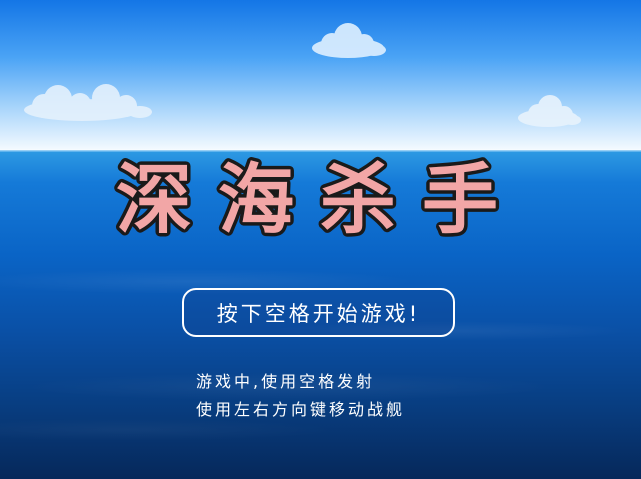 Image resolution: width=641 pixels, height=479 pixels. What do you see at coordinates (286, 381) in the screenshot?
I see `instruction-fire: 游戏中,使用空格发射` at bounding box center [286, 381].